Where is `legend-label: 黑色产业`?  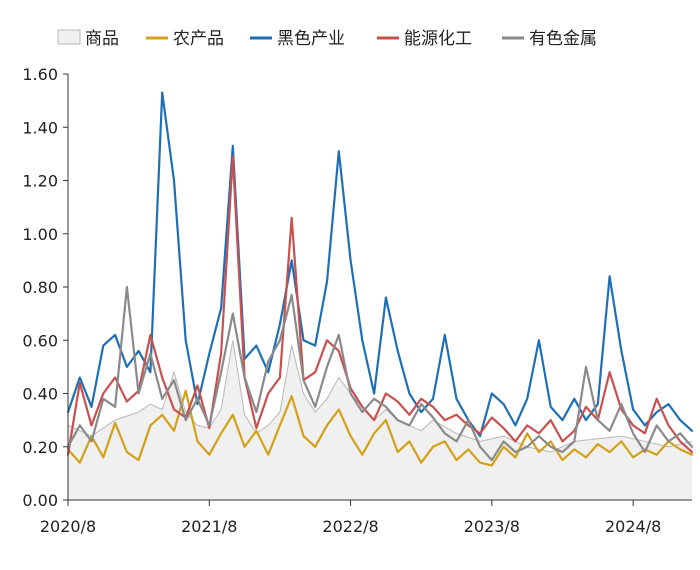 legend-label: 黑色产业 is located at coordinates (311, 39).